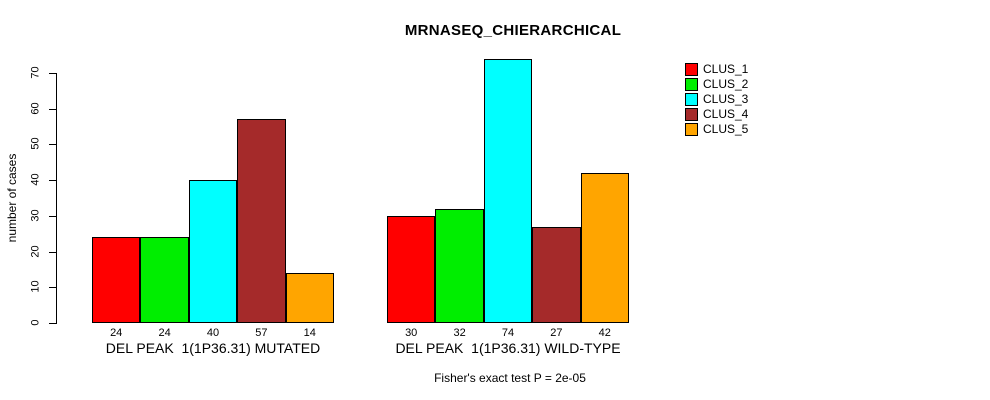  I want to click on legend-label: CLUS_1, so click(726, 69).